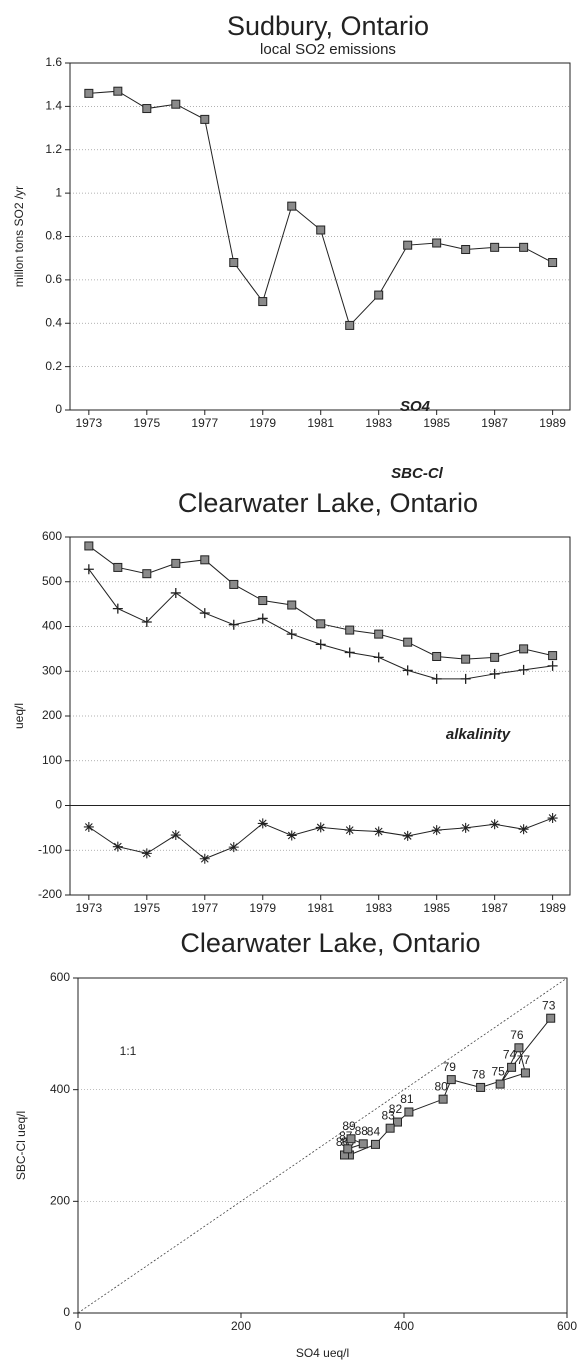 The image size is (580, 1369). I want to click on y-axis-label: ueq/l, so click(19, 716).